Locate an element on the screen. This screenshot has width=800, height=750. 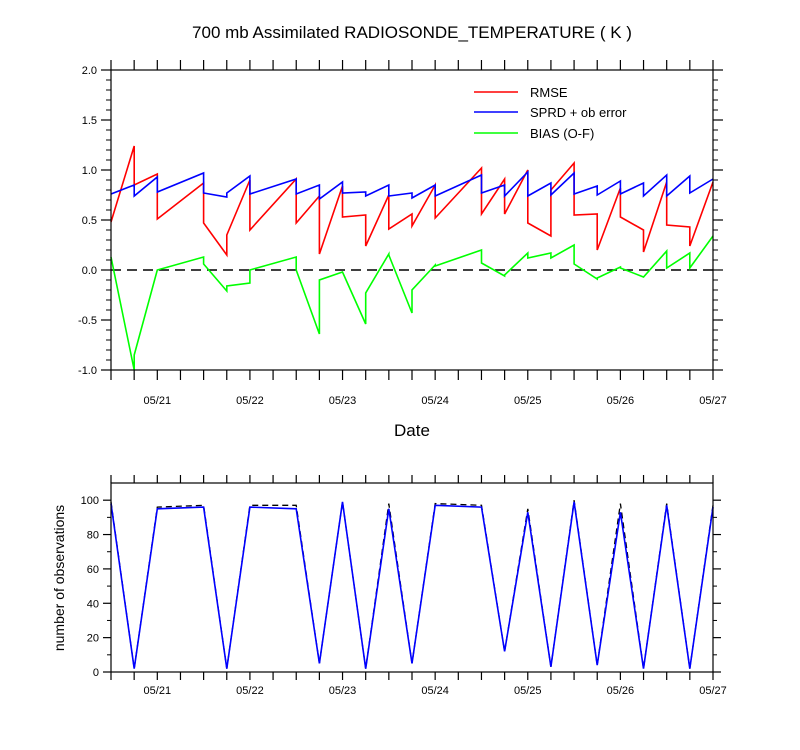
y-tick-label: 80 is located at coordinates (93, 536).